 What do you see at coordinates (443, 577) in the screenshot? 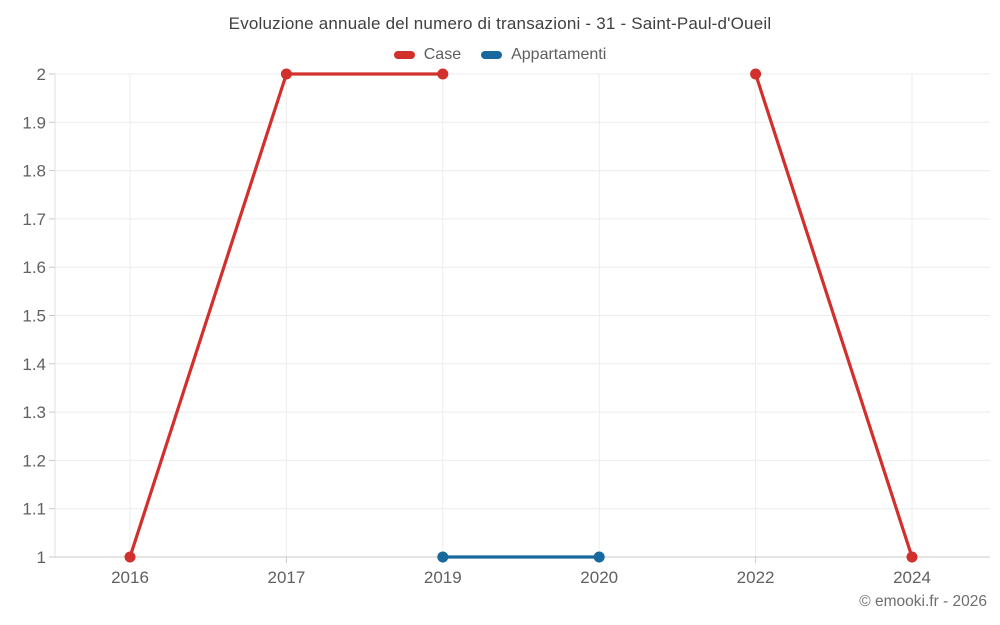
I see `x-tick-label: 2019` at bounding box center [443, 577].